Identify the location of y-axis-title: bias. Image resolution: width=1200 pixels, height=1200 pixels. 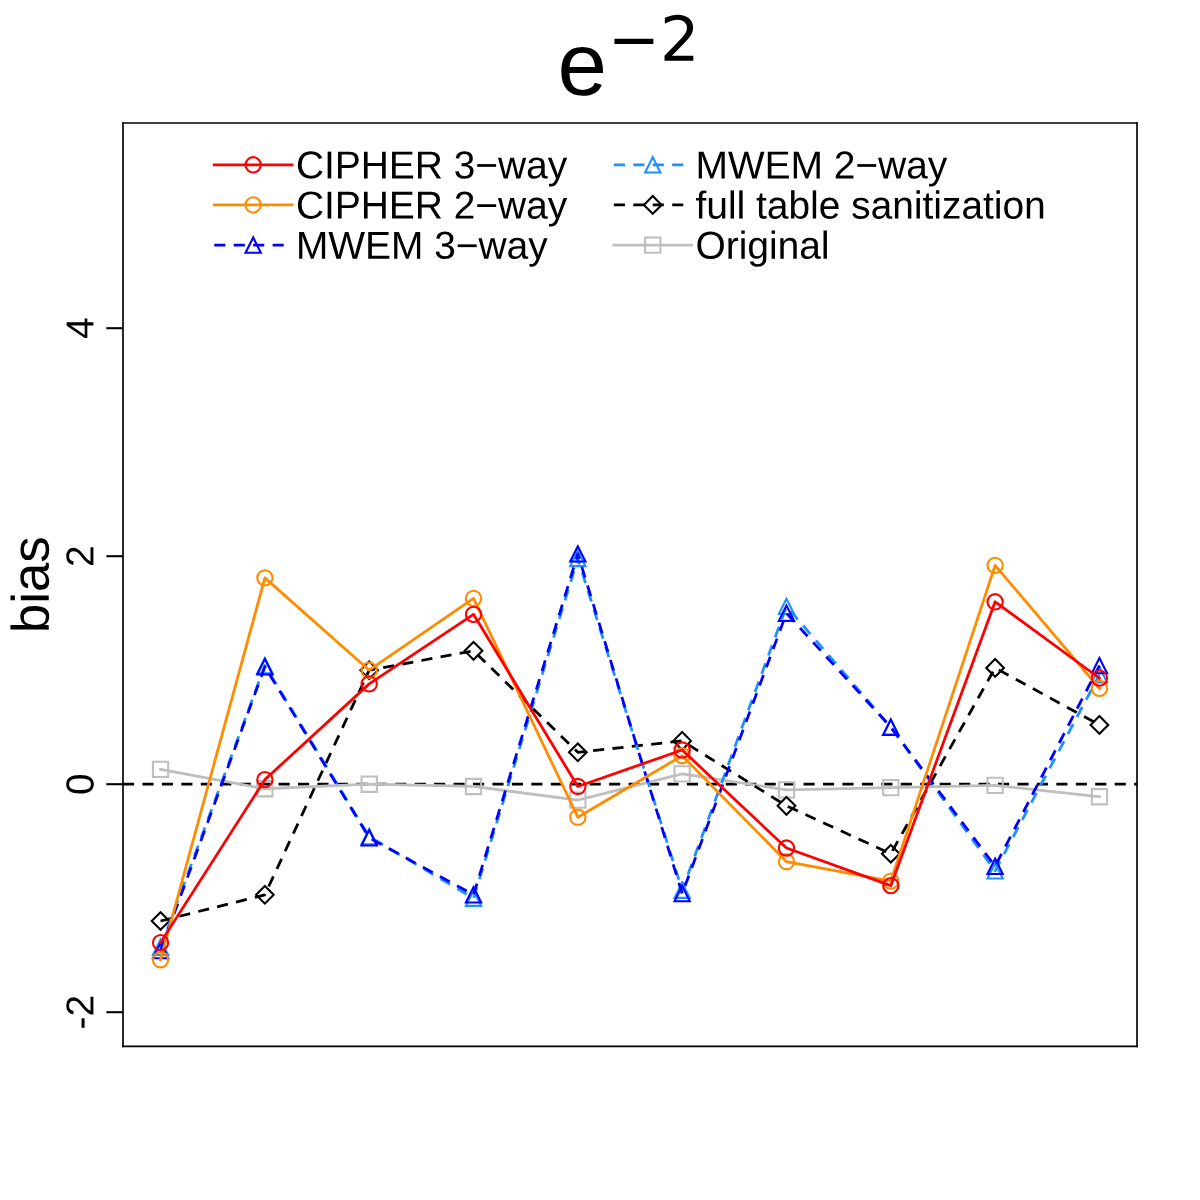
(30, 584).